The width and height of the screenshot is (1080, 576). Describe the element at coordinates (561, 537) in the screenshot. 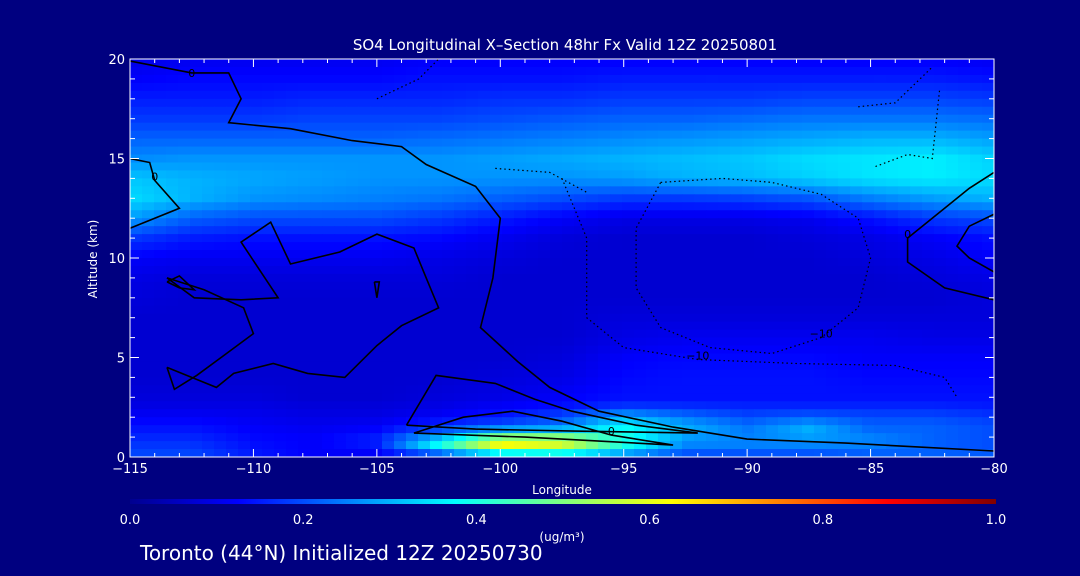

I see `colorbar-unit: (ug/m³)` at that location.